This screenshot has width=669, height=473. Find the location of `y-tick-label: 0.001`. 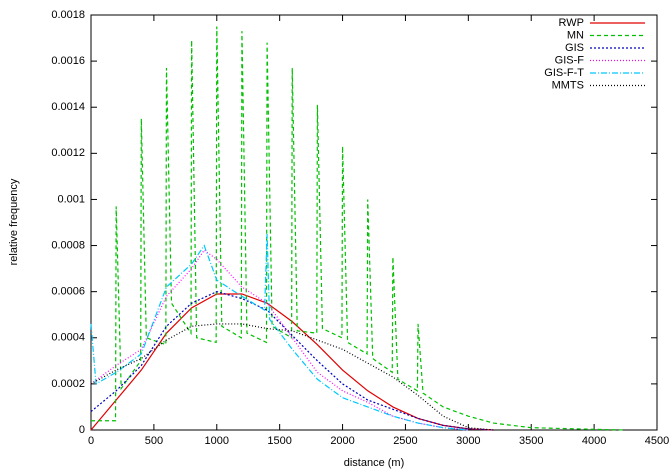

y-tick-label: 0.001 is located at coordinates (71, 199).